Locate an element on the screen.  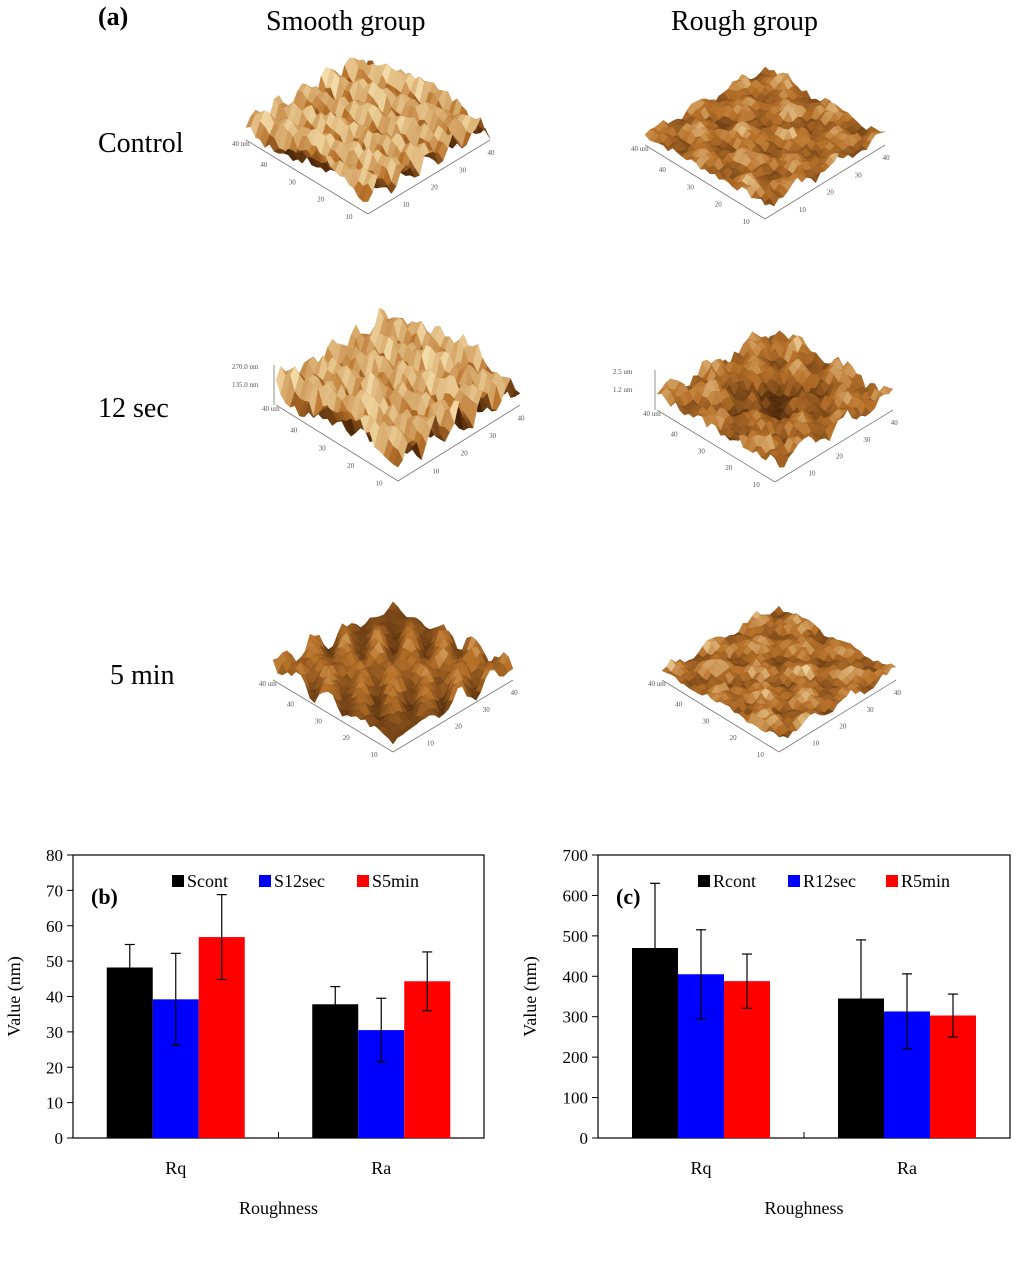
error-bar-s12sec-rq is located at coordinates (175, 999).